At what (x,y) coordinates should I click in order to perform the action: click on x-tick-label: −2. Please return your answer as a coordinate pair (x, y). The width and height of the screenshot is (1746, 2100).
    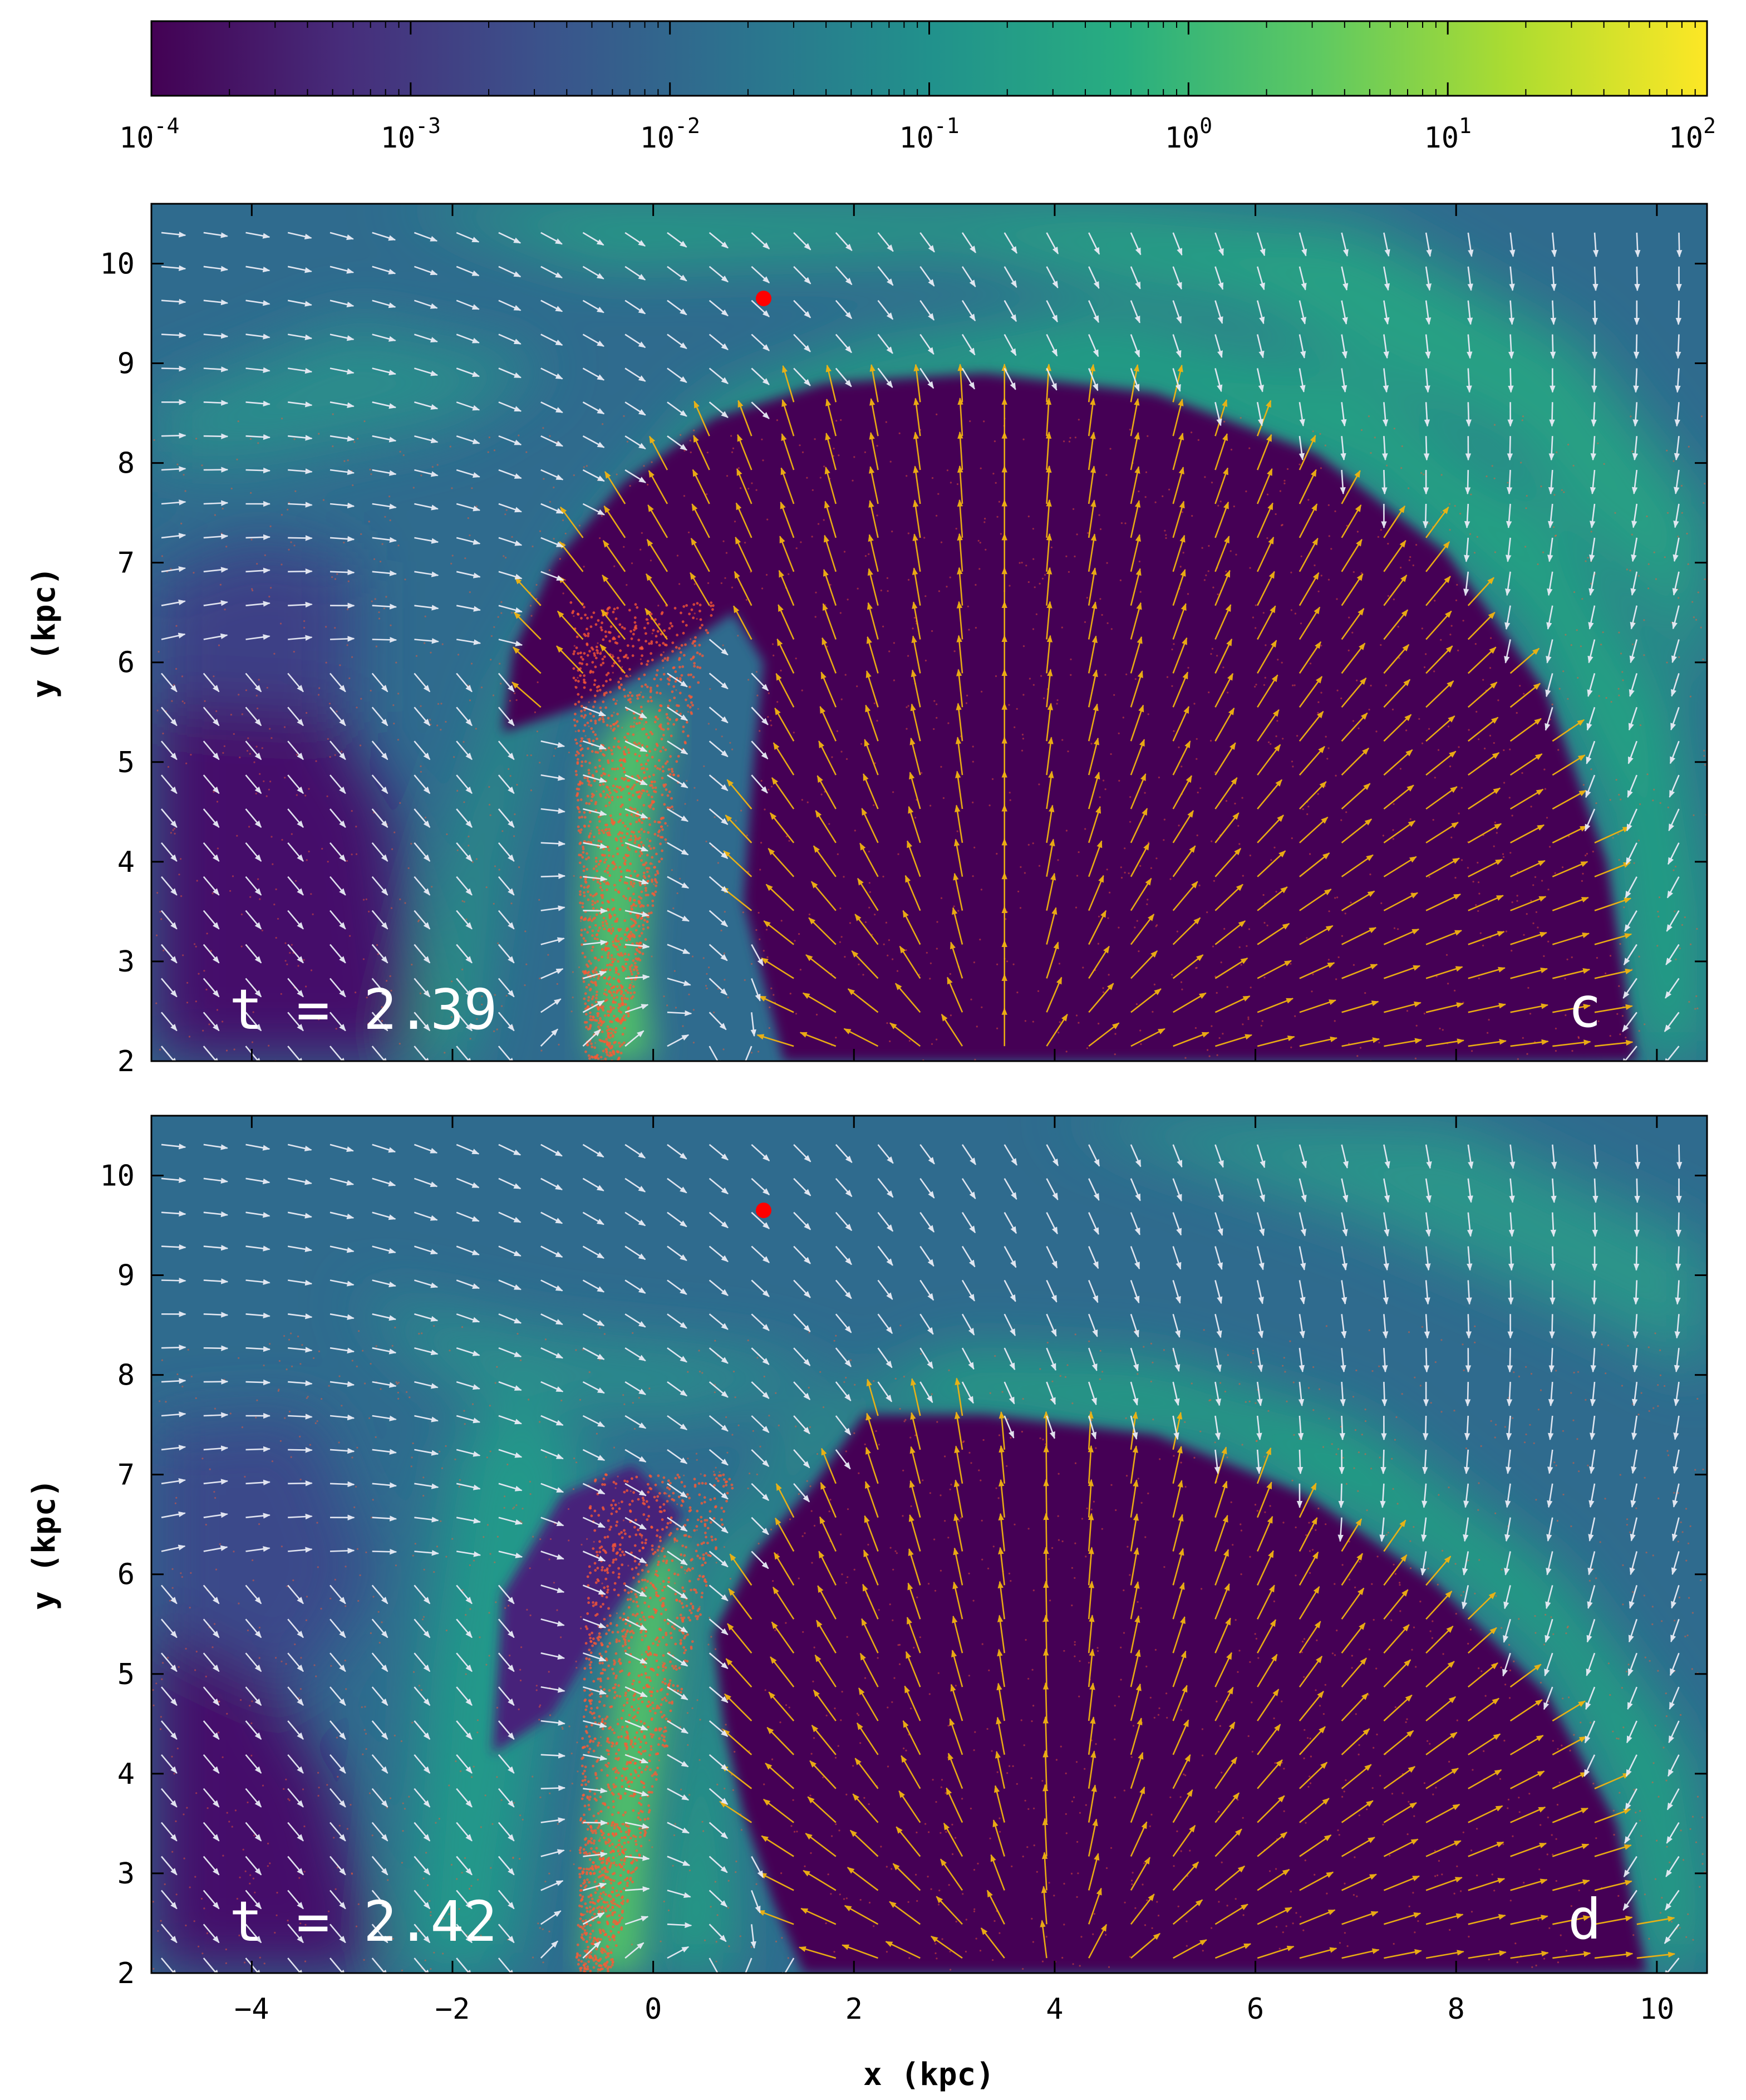
    Looking at the image, I should click on (453, 2010).